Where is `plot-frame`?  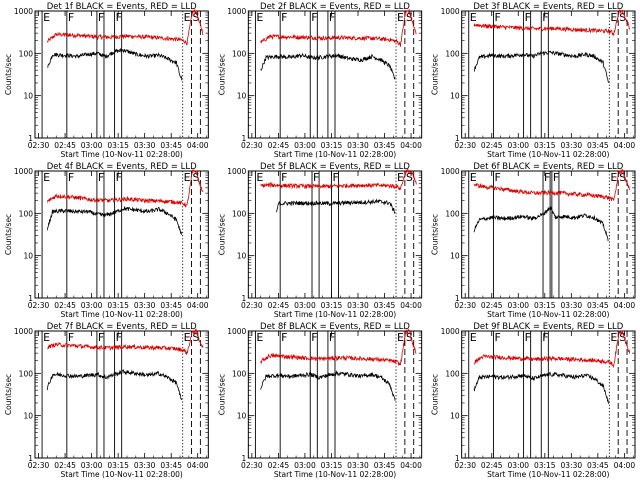
plot-frame is located at coordinates (548, 234).